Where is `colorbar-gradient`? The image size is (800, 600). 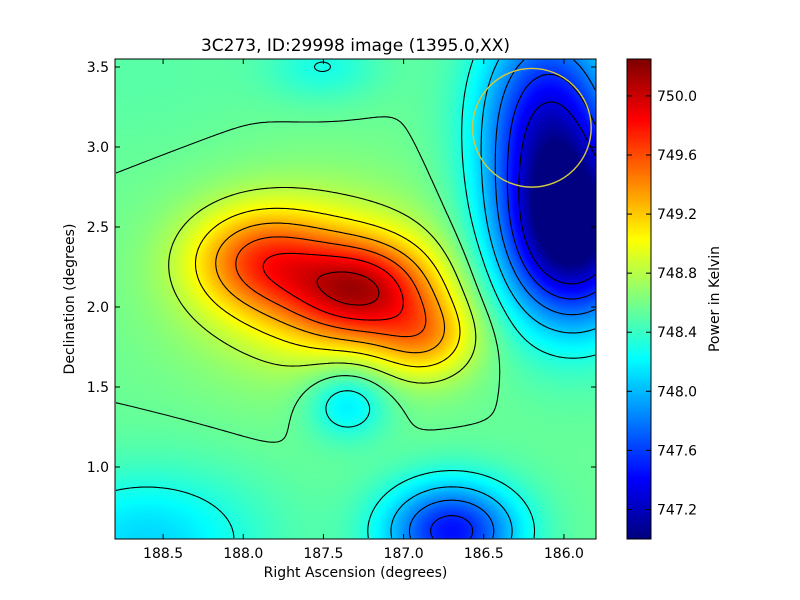 colorbar-gradient is located at coordinates (639, 299).